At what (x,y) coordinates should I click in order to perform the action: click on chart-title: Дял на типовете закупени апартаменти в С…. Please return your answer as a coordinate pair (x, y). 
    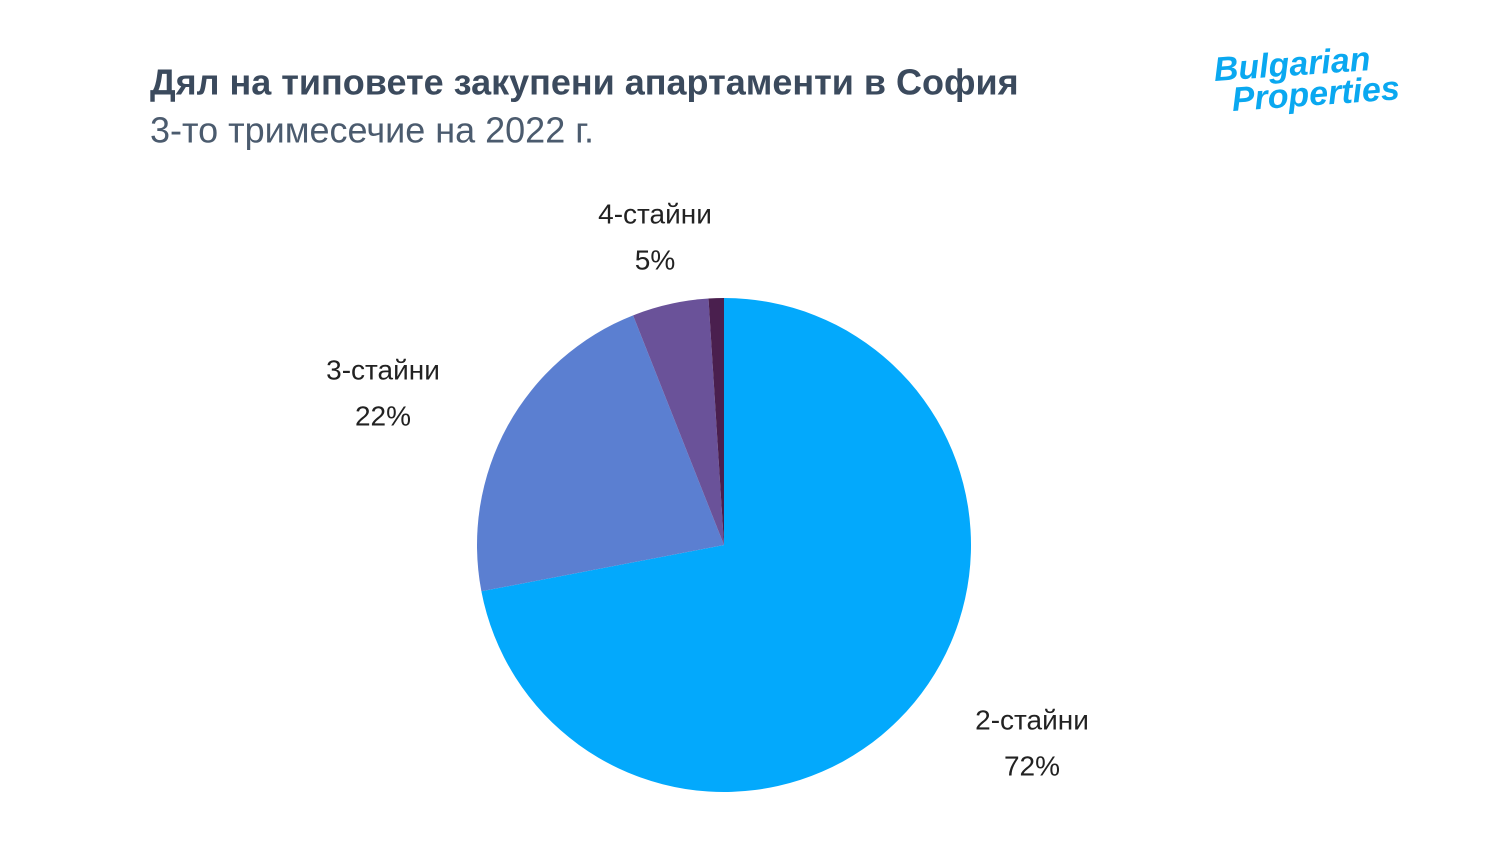
    Looking at the image, I should click on (584, 82).